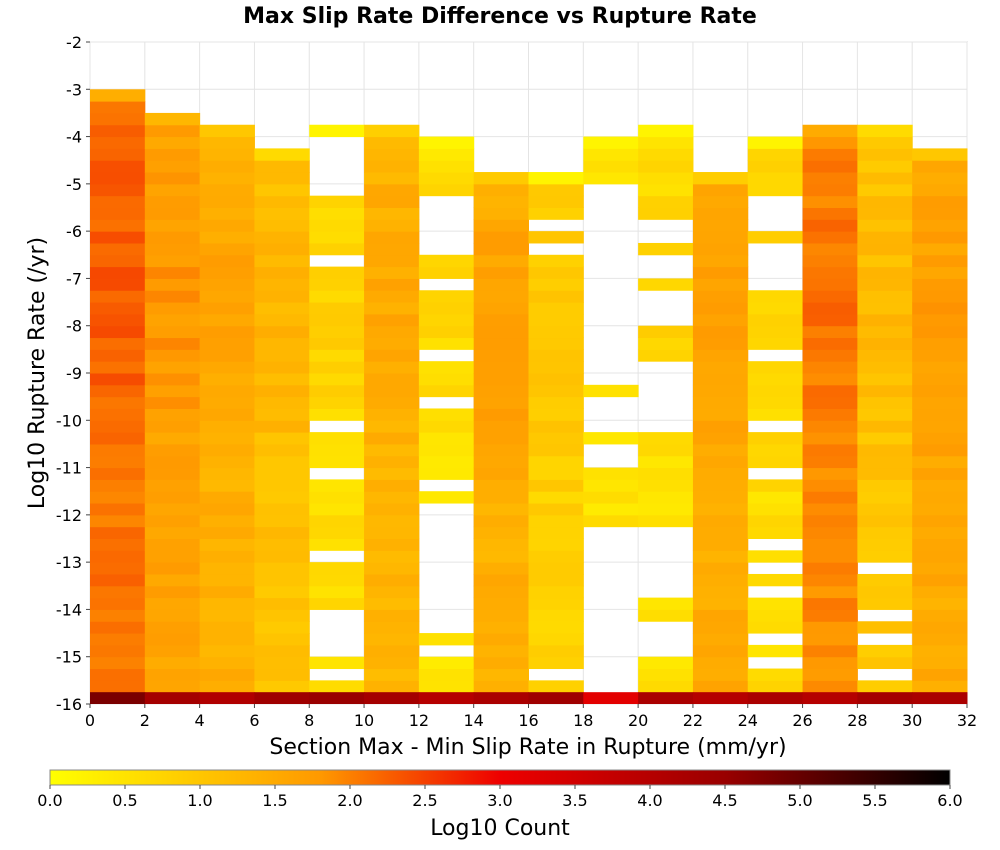  I want to click on y-tick-label: -13, so click(69, 562).